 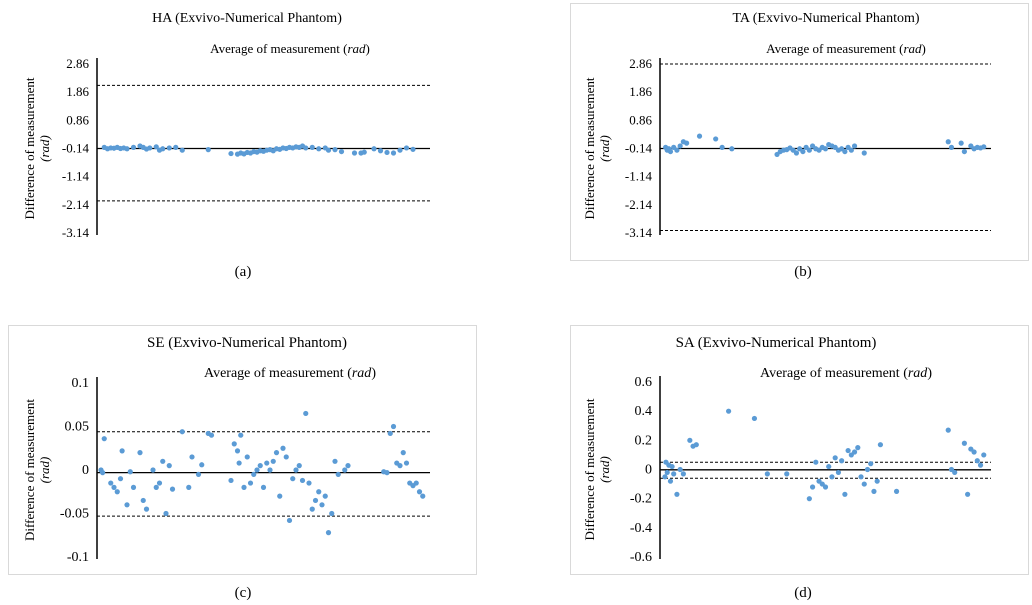 I want to click on y-tick-label: 0.1, so click(x=81, y=383).